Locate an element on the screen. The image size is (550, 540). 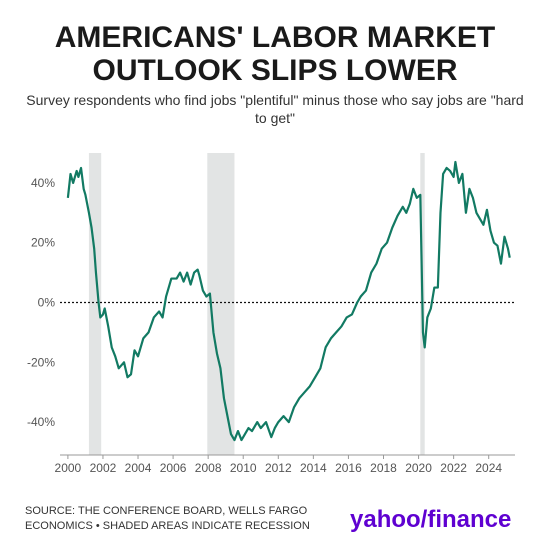
y-tick-label: -20% is located at coordinates (41, 362).